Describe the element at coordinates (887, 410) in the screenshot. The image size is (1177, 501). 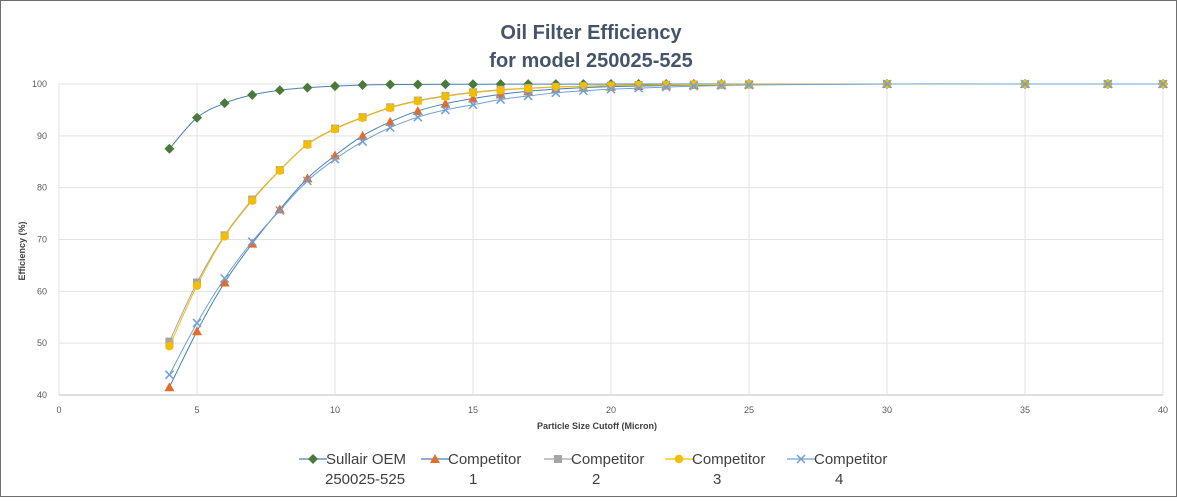
I see `x-tick-label: 30` at that location.